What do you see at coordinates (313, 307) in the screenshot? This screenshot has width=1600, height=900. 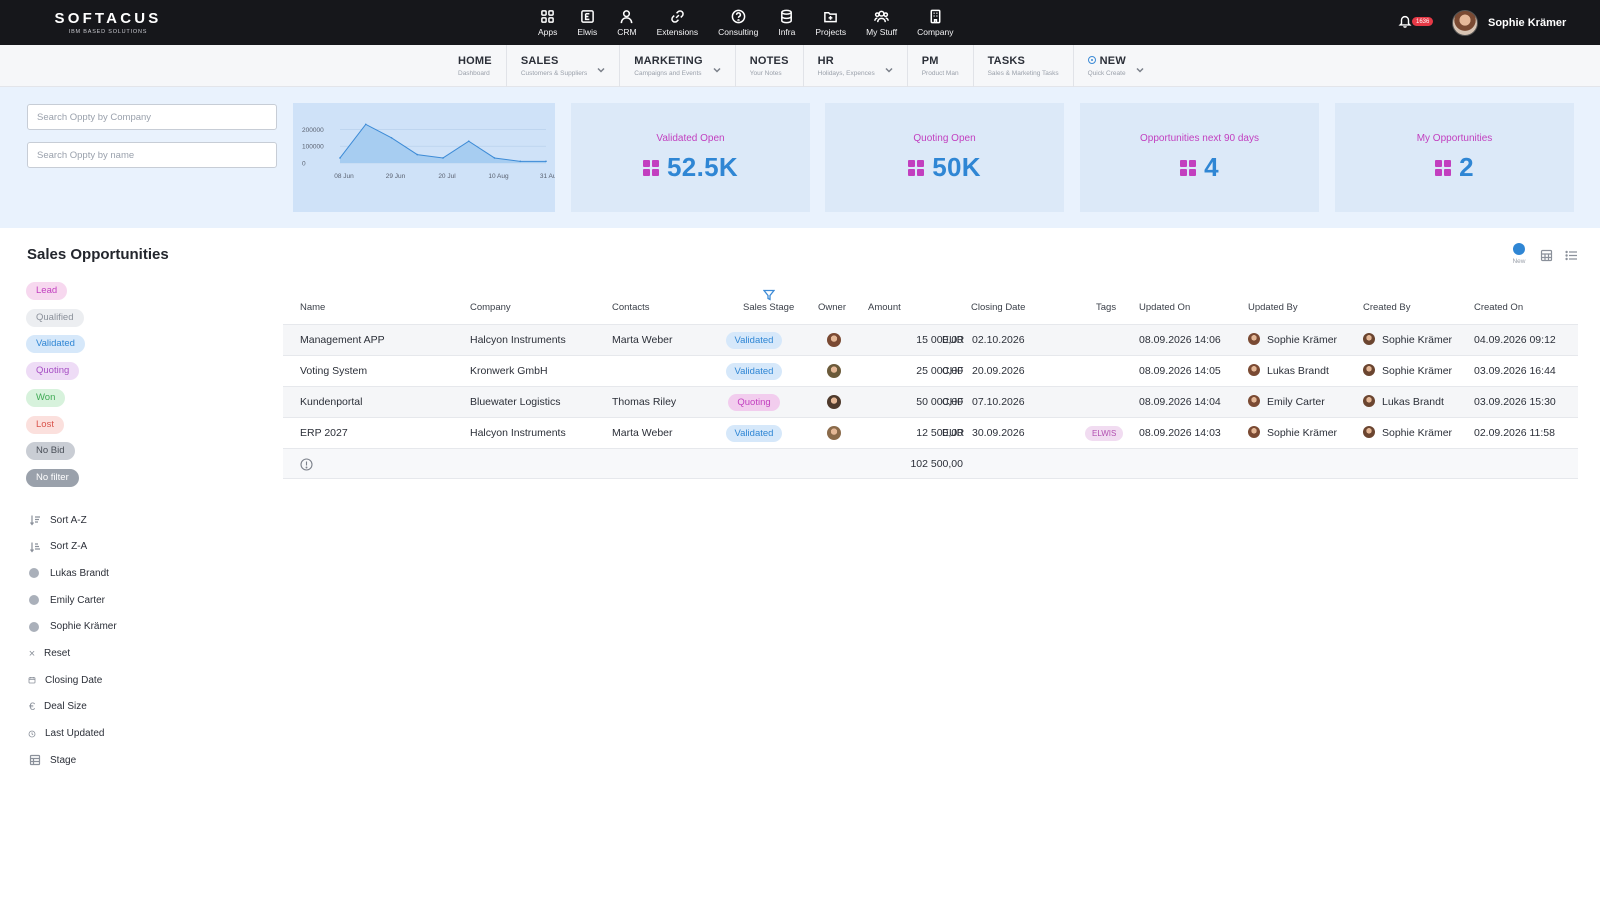 I see `column-header-name: Name` at bounding box center [313, 307].